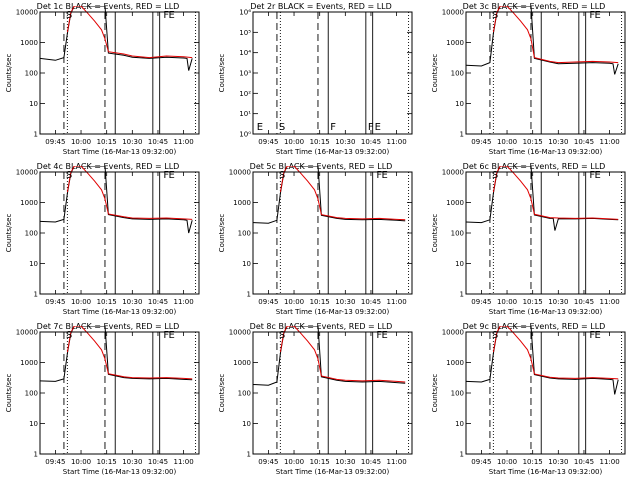 This screenshot has width=640, height=480. Describe the element at coordinates (321, 166) in the screenshot. I see `panel-title: Det 5c BLACK = Events, RED = LLD` at that location.